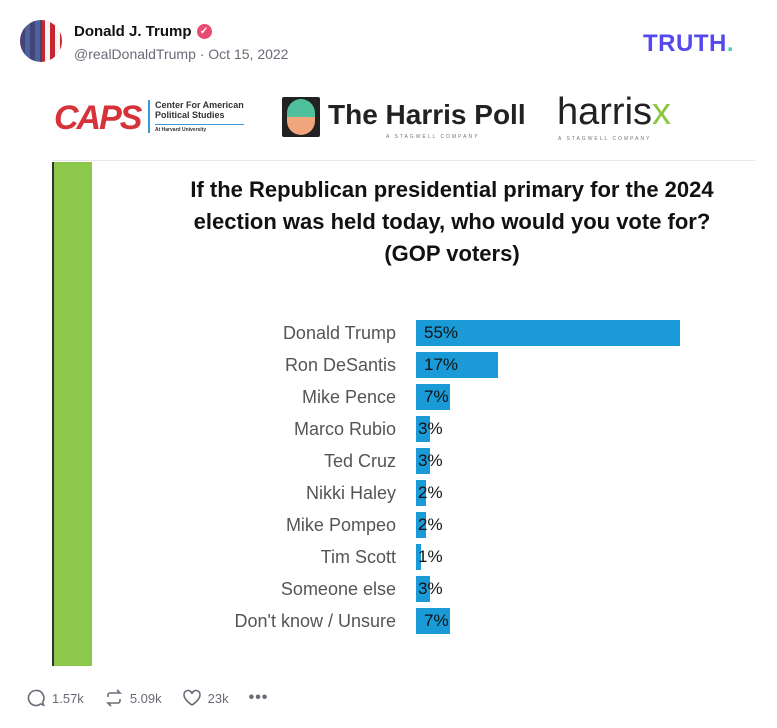  I want to click on green-side-bar, so click(72, 414).